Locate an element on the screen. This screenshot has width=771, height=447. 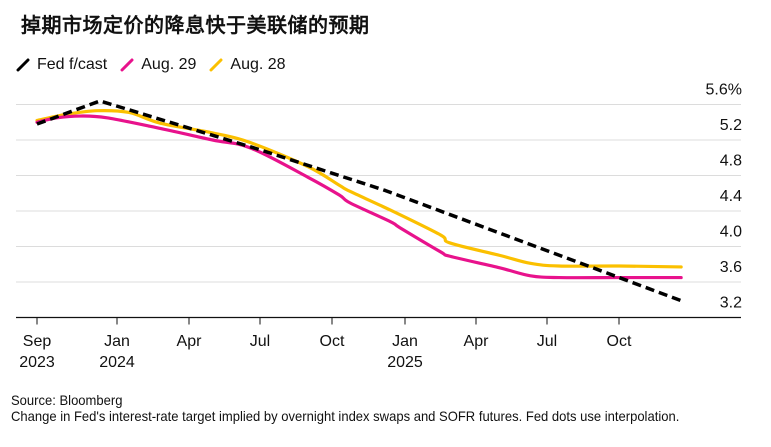
legend-item-aug-28: Aug. 28 is located at coordinates (247, 65).